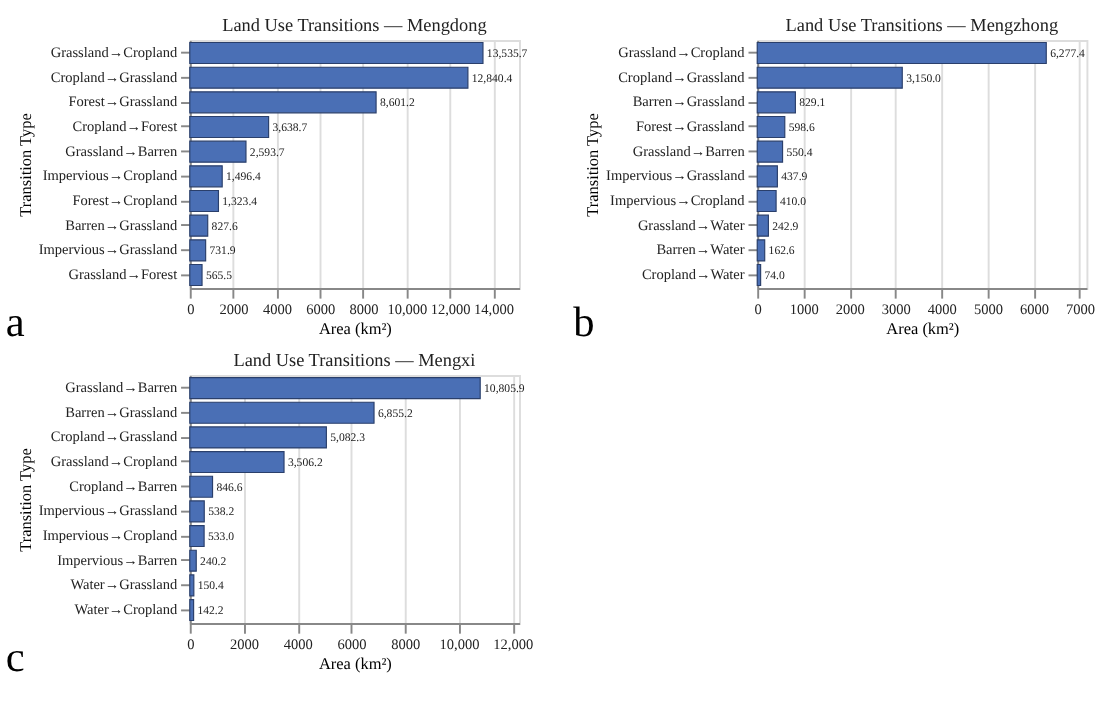 Image resolution: width=1100 pixels, height=718 pixels. Describe the element at coordinates (15, 657) in the screenshot. I see `text: c` at that location.